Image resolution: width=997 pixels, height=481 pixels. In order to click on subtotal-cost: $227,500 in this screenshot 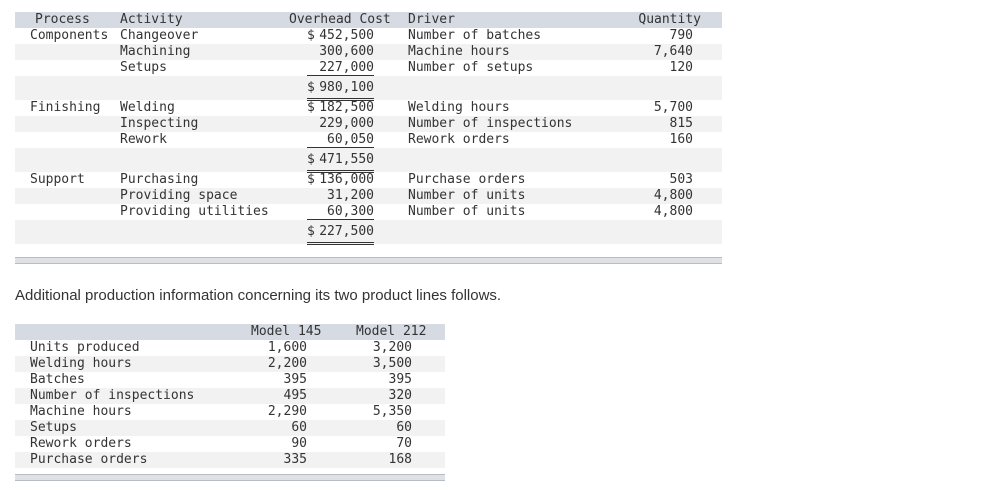, I will do `click(340, 233)`.